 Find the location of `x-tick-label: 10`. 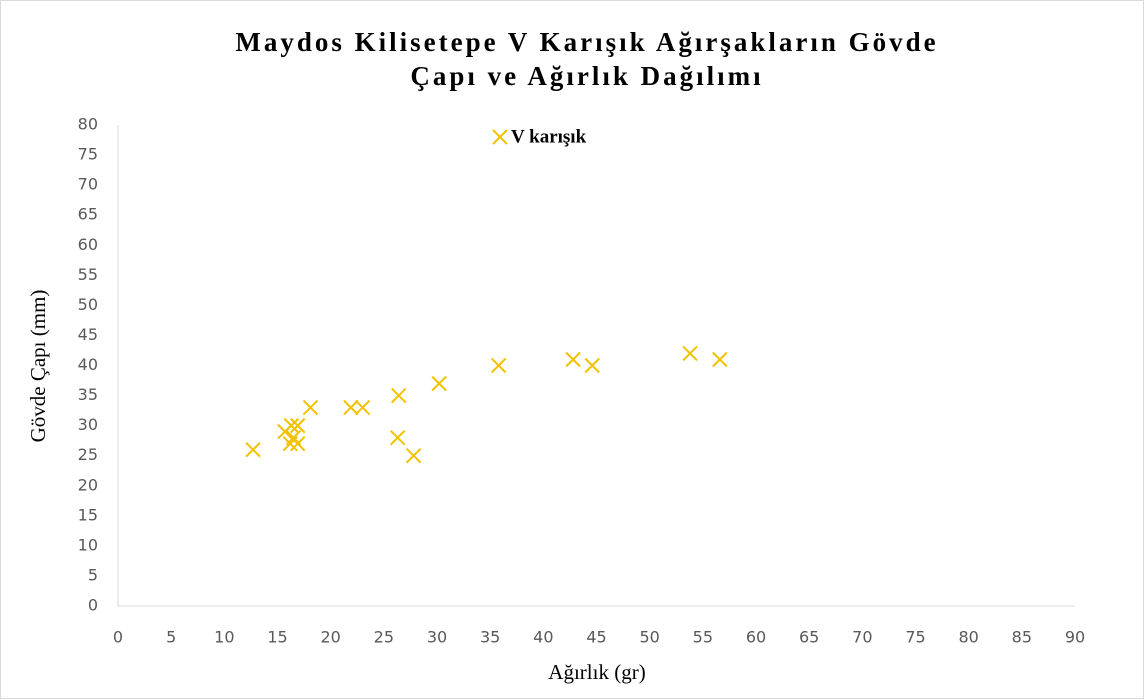

x-tick-label: 10 is located at coordinates (224, 637).